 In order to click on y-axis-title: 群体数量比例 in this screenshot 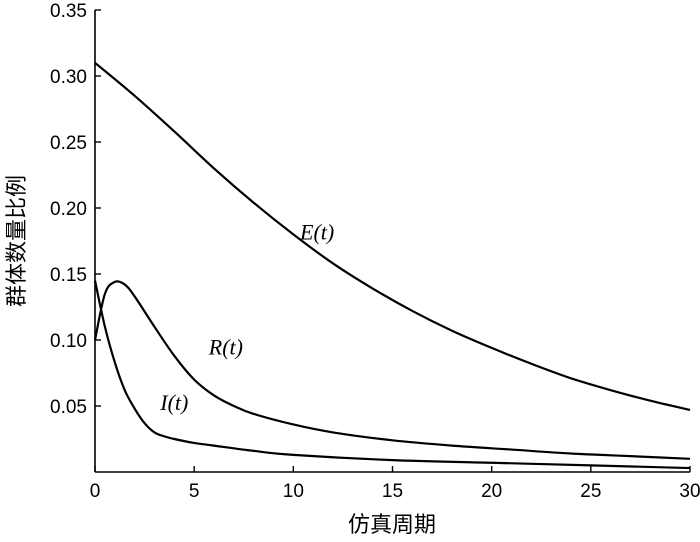, I will do `click(17, 241)`.